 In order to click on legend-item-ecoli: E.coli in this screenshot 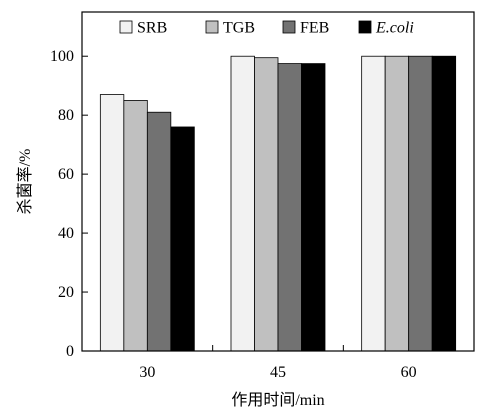, I will do `click(386, 28)`.